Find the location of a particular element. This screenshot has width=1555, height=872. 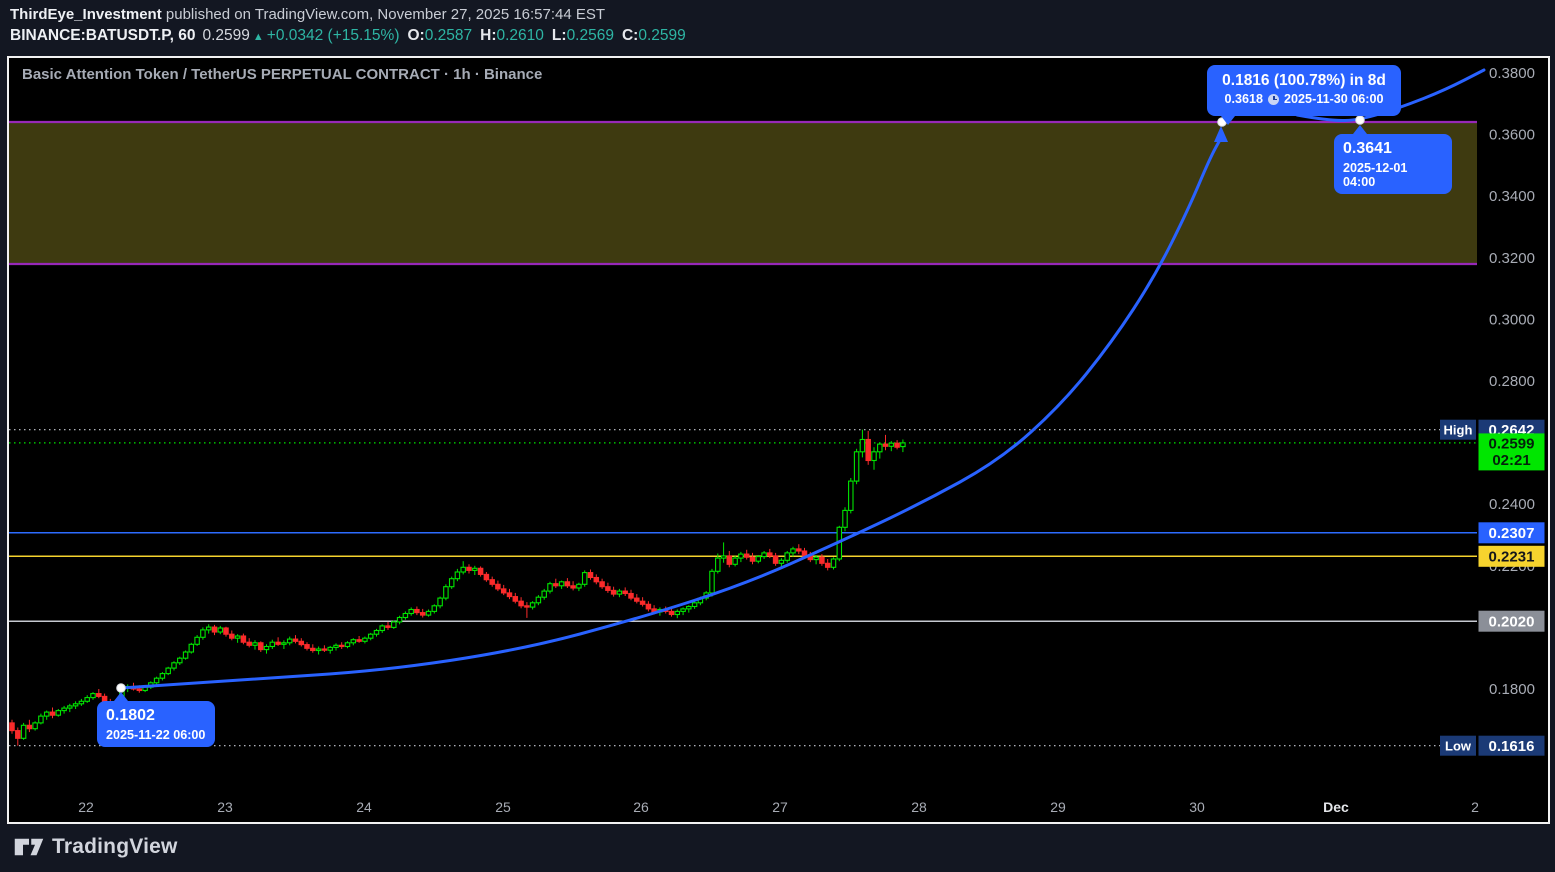

tradingview-logo-icon is located at coordinates (29, 847).